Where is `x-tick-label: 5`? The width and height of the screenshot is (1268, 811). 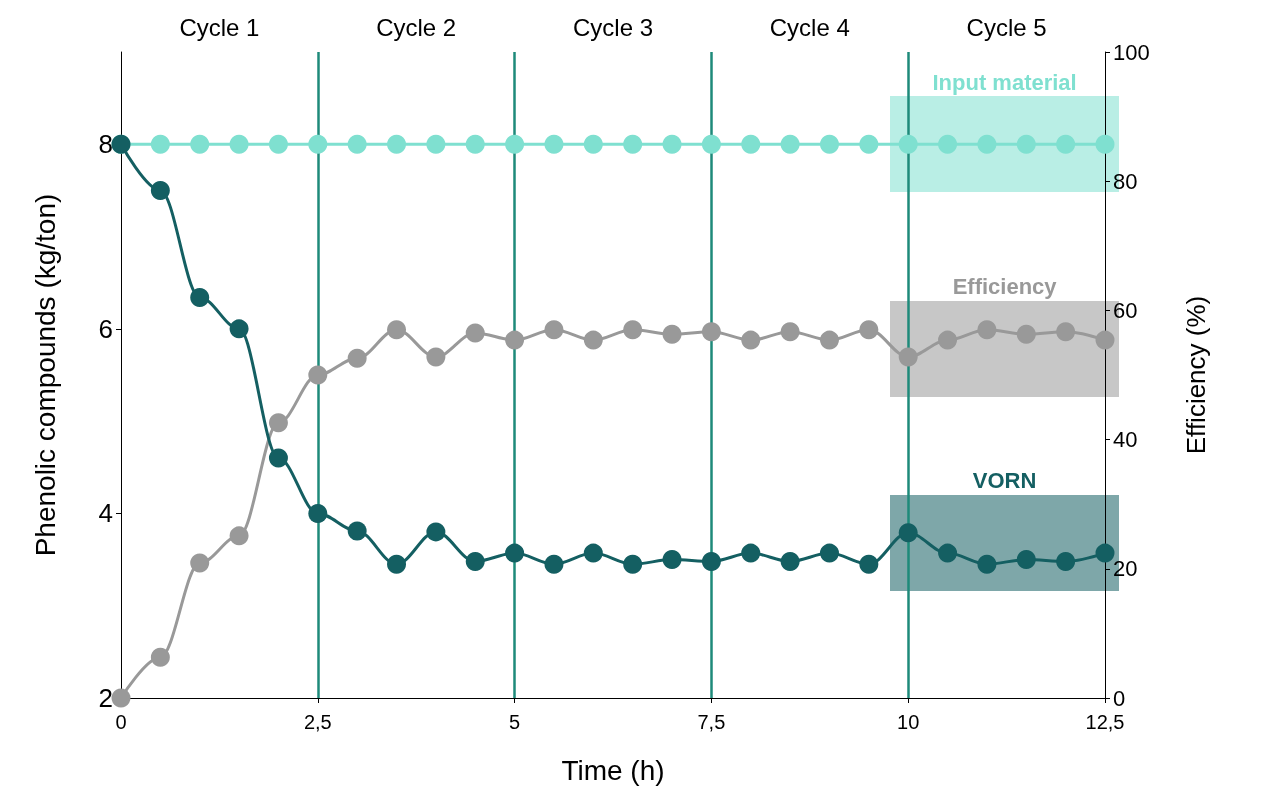
x-tick-label: 5 is located at coordinates (515, 722).